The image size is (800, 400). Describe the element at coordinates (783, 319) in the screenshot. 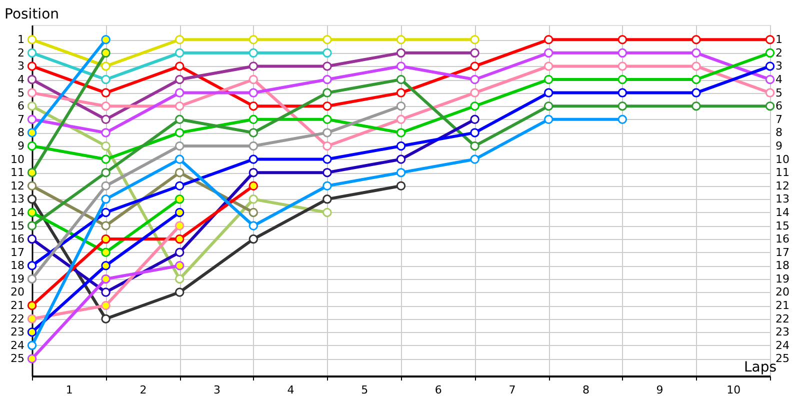

I see `y2-tick-label: 22` at that location.